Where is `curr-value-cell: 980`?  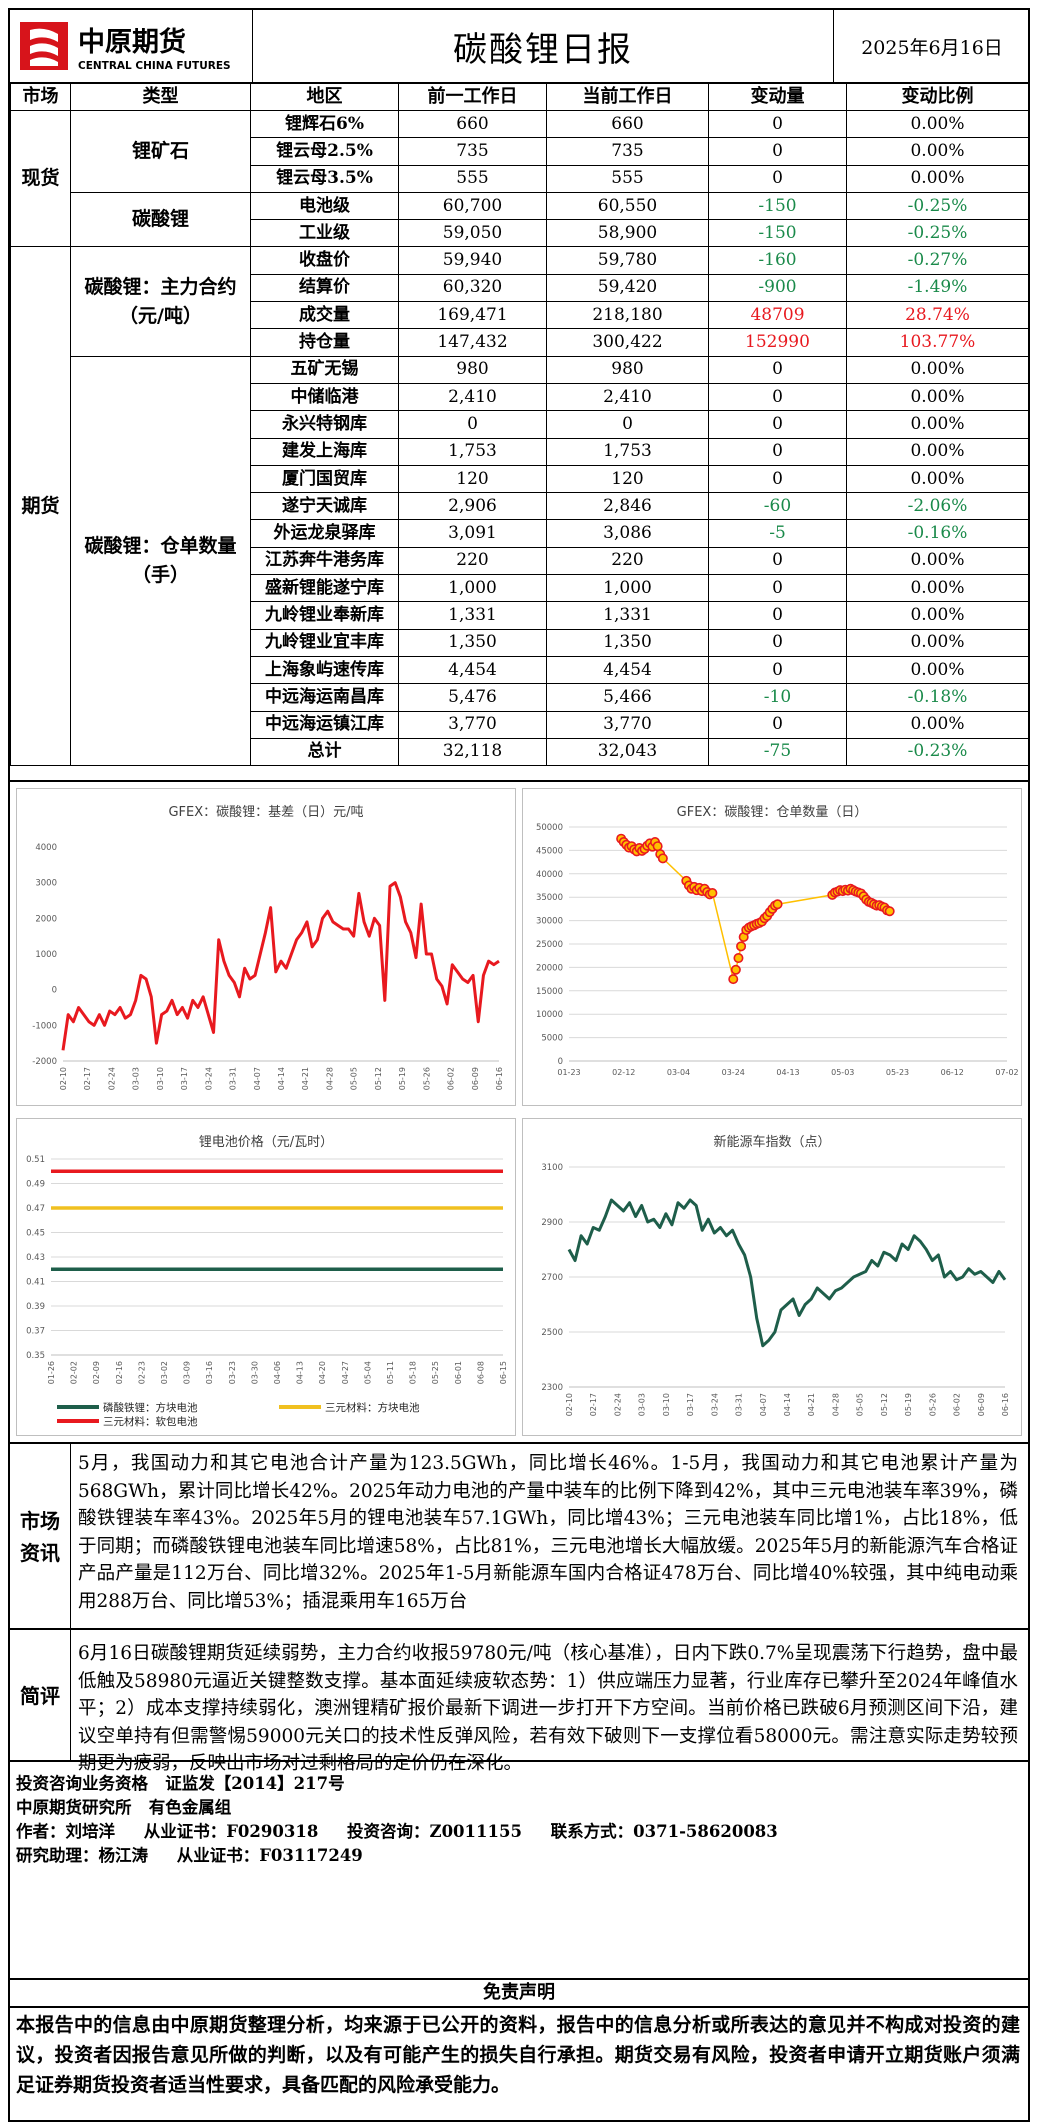 curr-value-cell: 980 is located at coordinates (627, 369).